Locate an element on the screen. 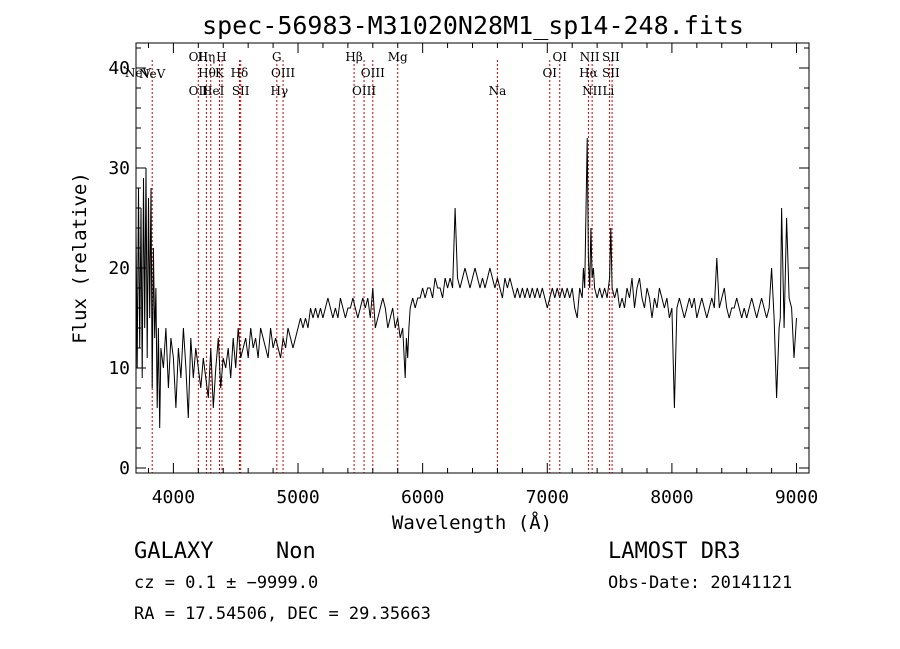 This screenshot has height=649, width=900. line-label-1: NeV is located at coordinates (152, 74).